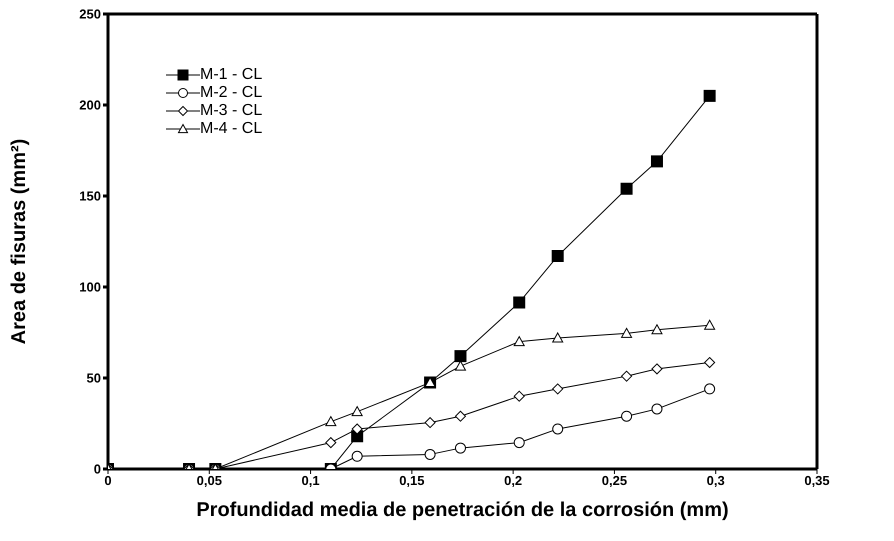  What do you see at coordinates (90, 14) in the screenshot?
I see `y-tick-label: 250` at bounding box center [90, 14].